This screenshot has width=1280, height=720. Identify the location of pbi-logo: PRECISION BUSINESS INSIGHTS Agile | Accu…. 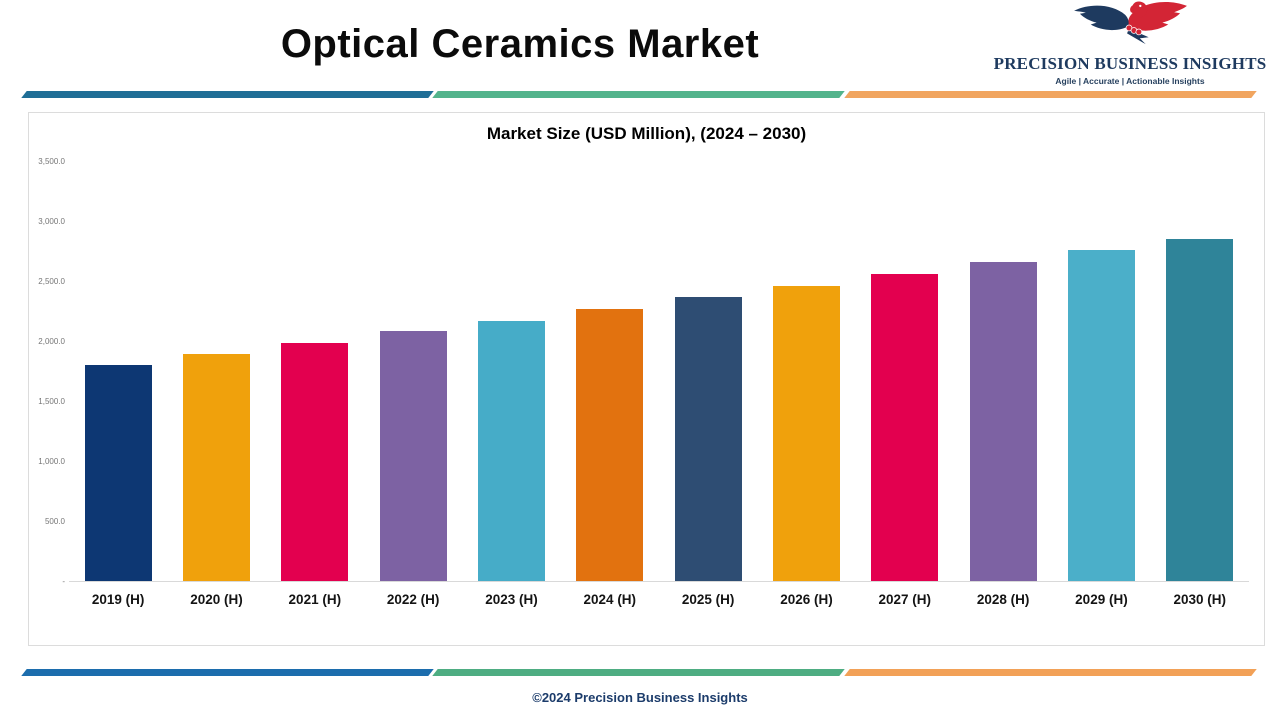
(1130, 43).